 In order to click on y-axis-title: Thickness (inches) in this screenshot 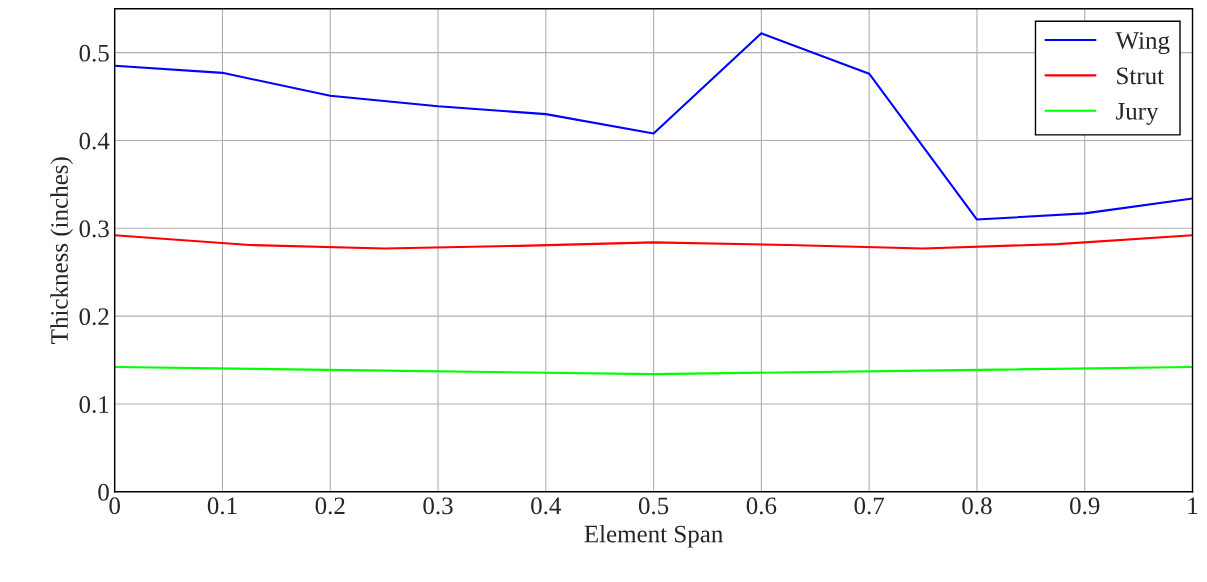, I will do `click(61, 250)`.